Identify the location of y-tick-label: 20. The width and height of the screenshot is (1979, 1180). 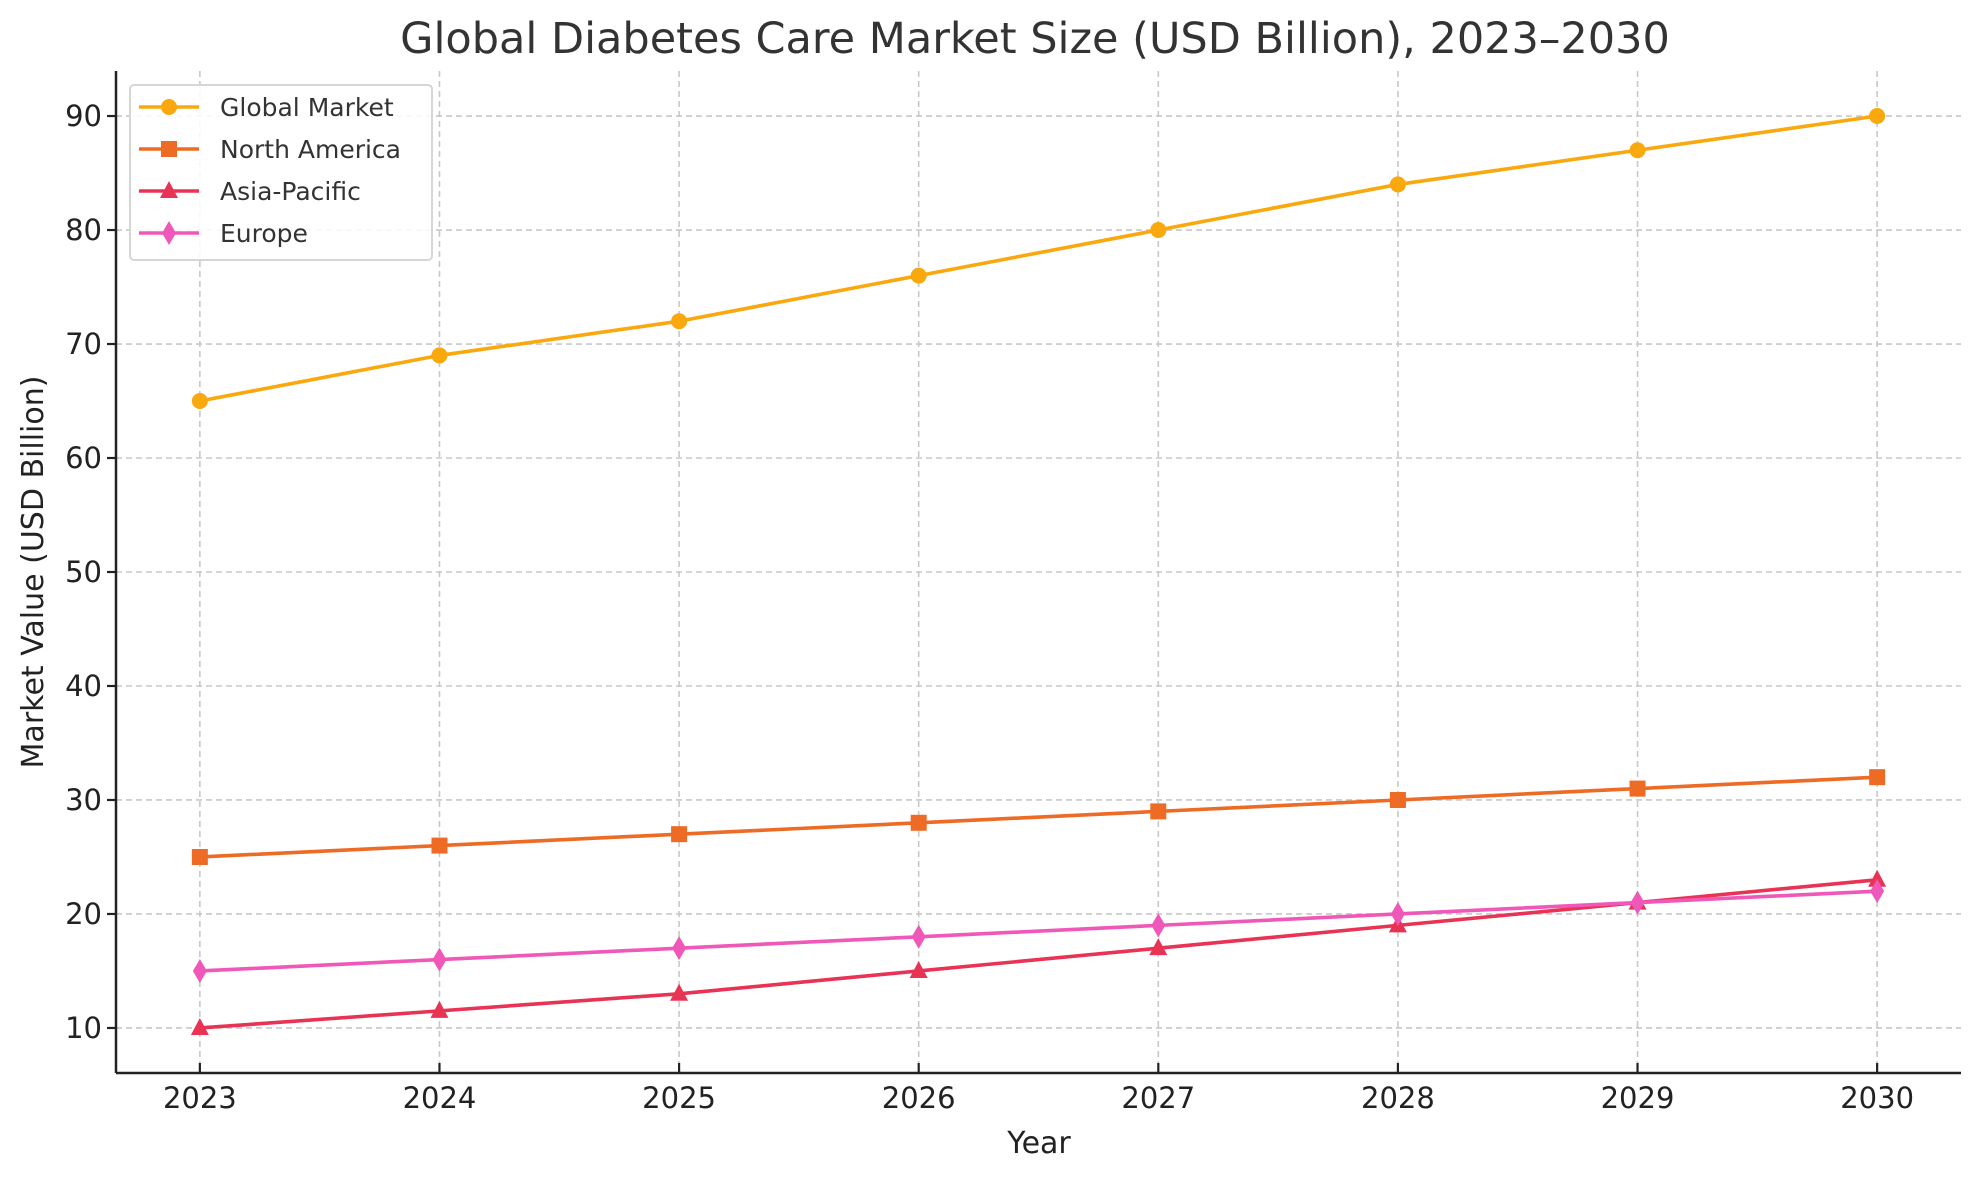
(83, 914).